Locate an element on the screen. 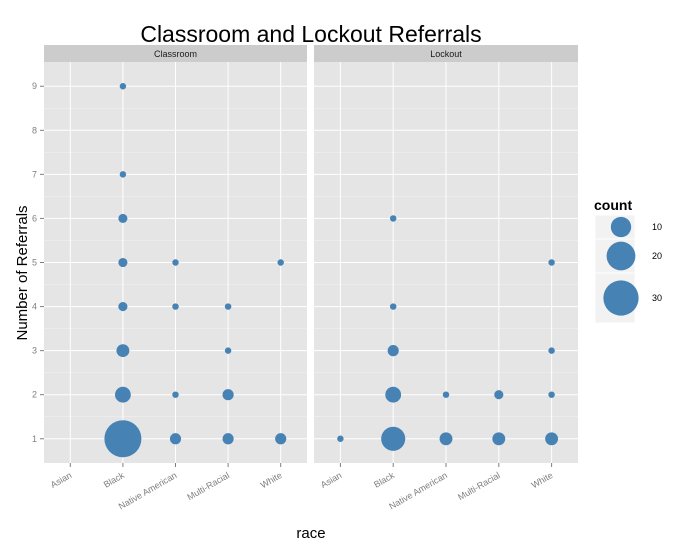  size-legend: count 10 20 30 is located at coordinates (628, 260).